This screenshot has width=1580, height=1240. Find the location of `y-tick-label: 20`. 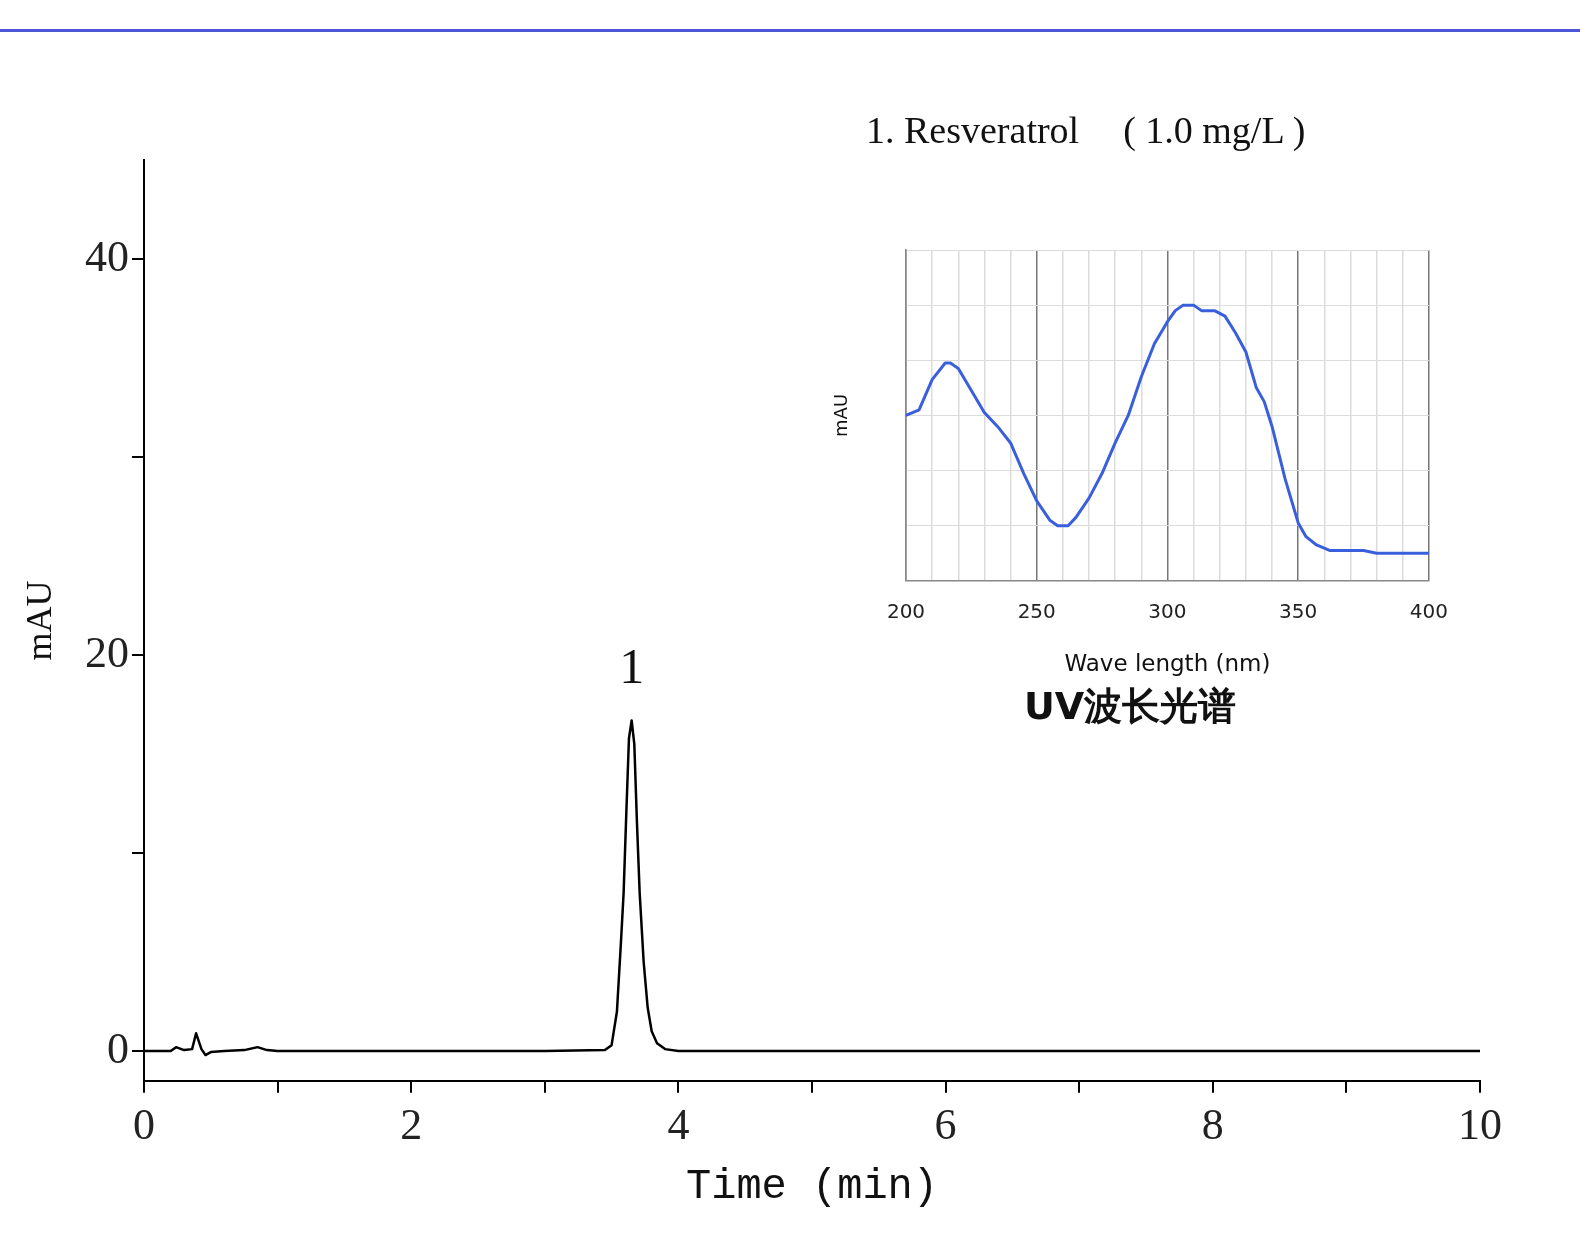

y-tick-label: 20 is located at coordinates (107, 652).